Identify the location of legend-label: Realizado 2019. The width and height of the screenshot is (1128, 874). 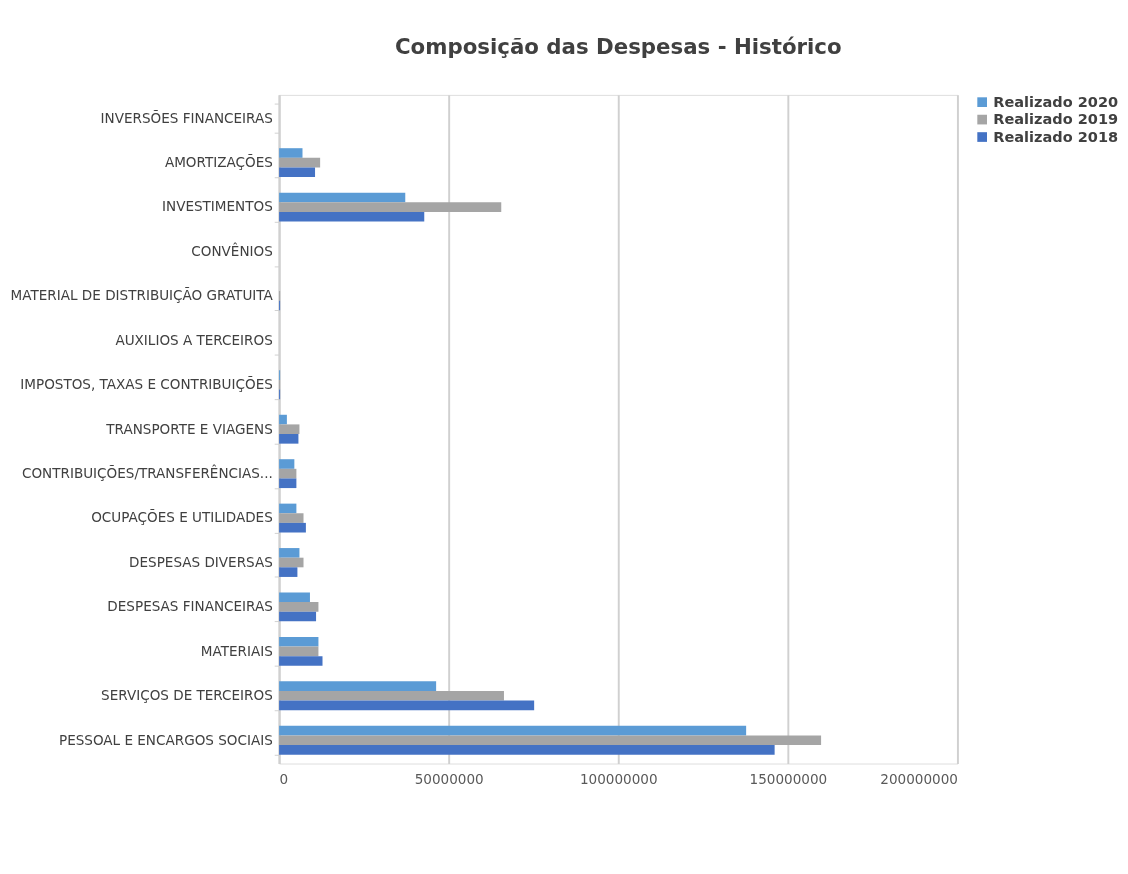
(1056, 119).